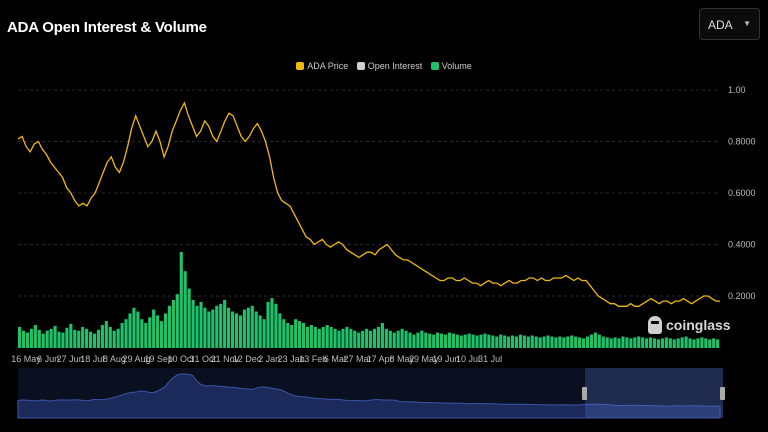  I want to click on x-tick-label: 18 Jul, so click(92, 359).